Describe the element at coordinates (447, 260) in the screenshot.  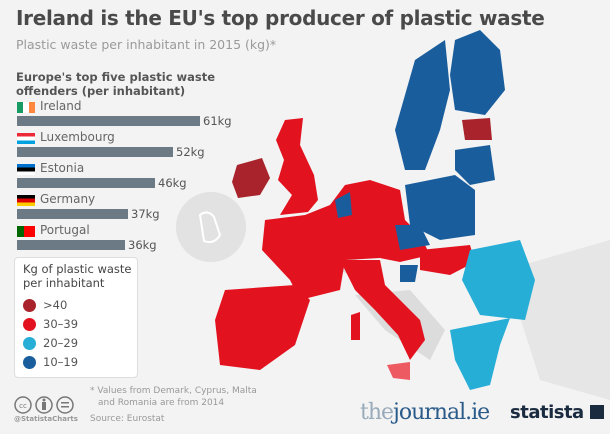
I see `map-hungary` at that location.